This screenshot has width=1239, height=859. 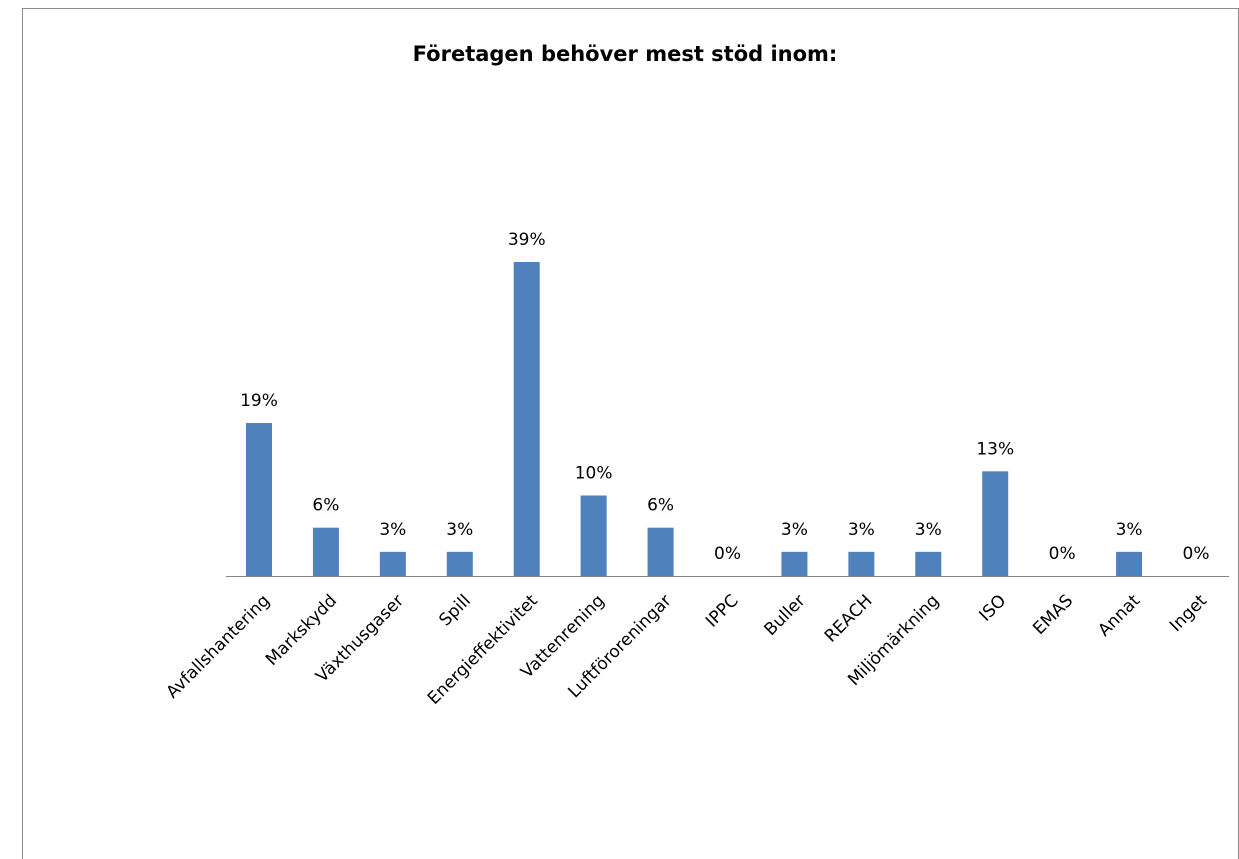 What do you see at coordinates (259, 401) in the screenshot?
I see `data-label: 19%` at bounding box center [259, 401].